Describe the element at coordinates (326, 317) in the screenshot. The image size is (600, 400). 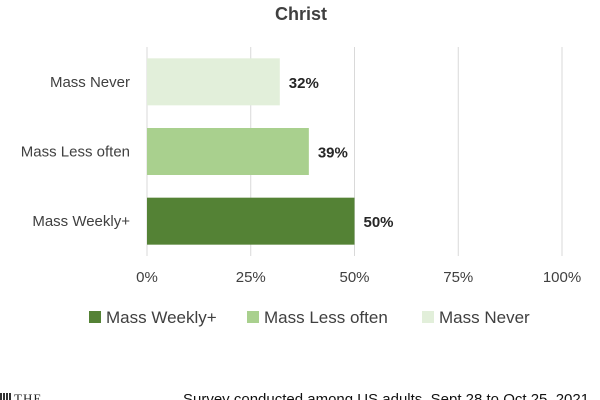
I see `legend-label: Mass Less often` at that location.